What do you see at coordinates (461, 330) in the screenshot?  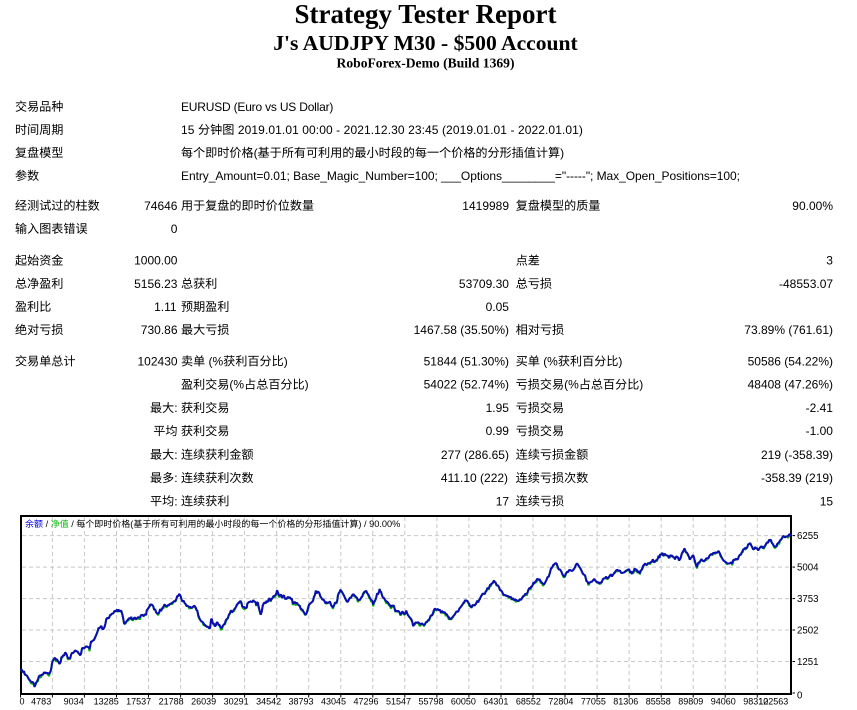 I see `svg-text: 1467.58 (35.50%)` at bounding box center [461, 330].